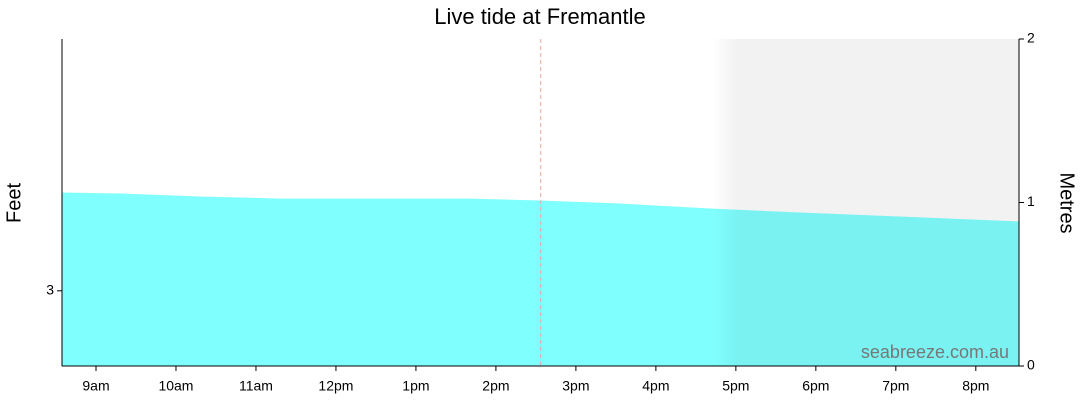 The height and width of the screenshot is (414, 1080). I want to click on y2-tick-label: 0, so click(1031, 365).